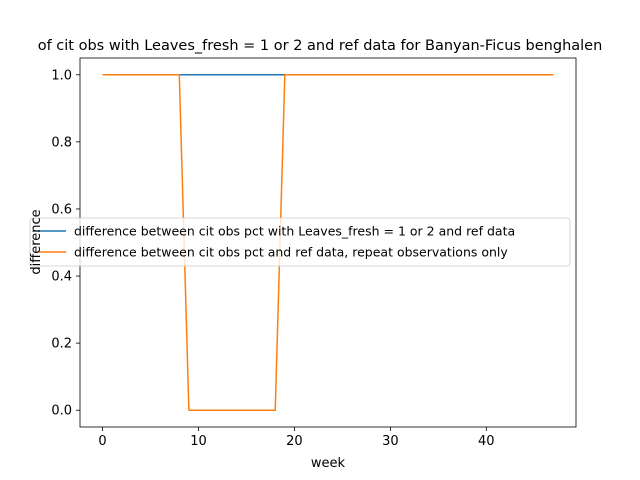 This screenshot has width=640, height=480. What do you see at coordinates (102, 441) in the screenshot?
I see `x-tick-label: 0` at bounding box center [102, 441].